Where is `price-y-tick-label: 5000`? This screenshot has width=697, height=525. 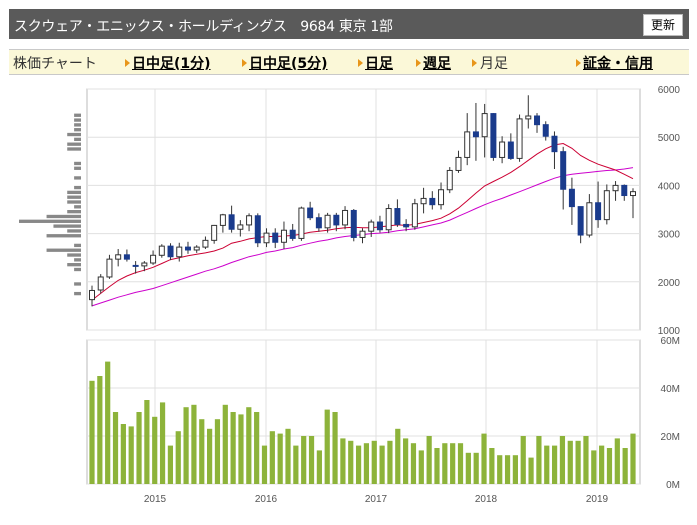 price-y-tick-label: 5000 is located at coordinates (669, 138).